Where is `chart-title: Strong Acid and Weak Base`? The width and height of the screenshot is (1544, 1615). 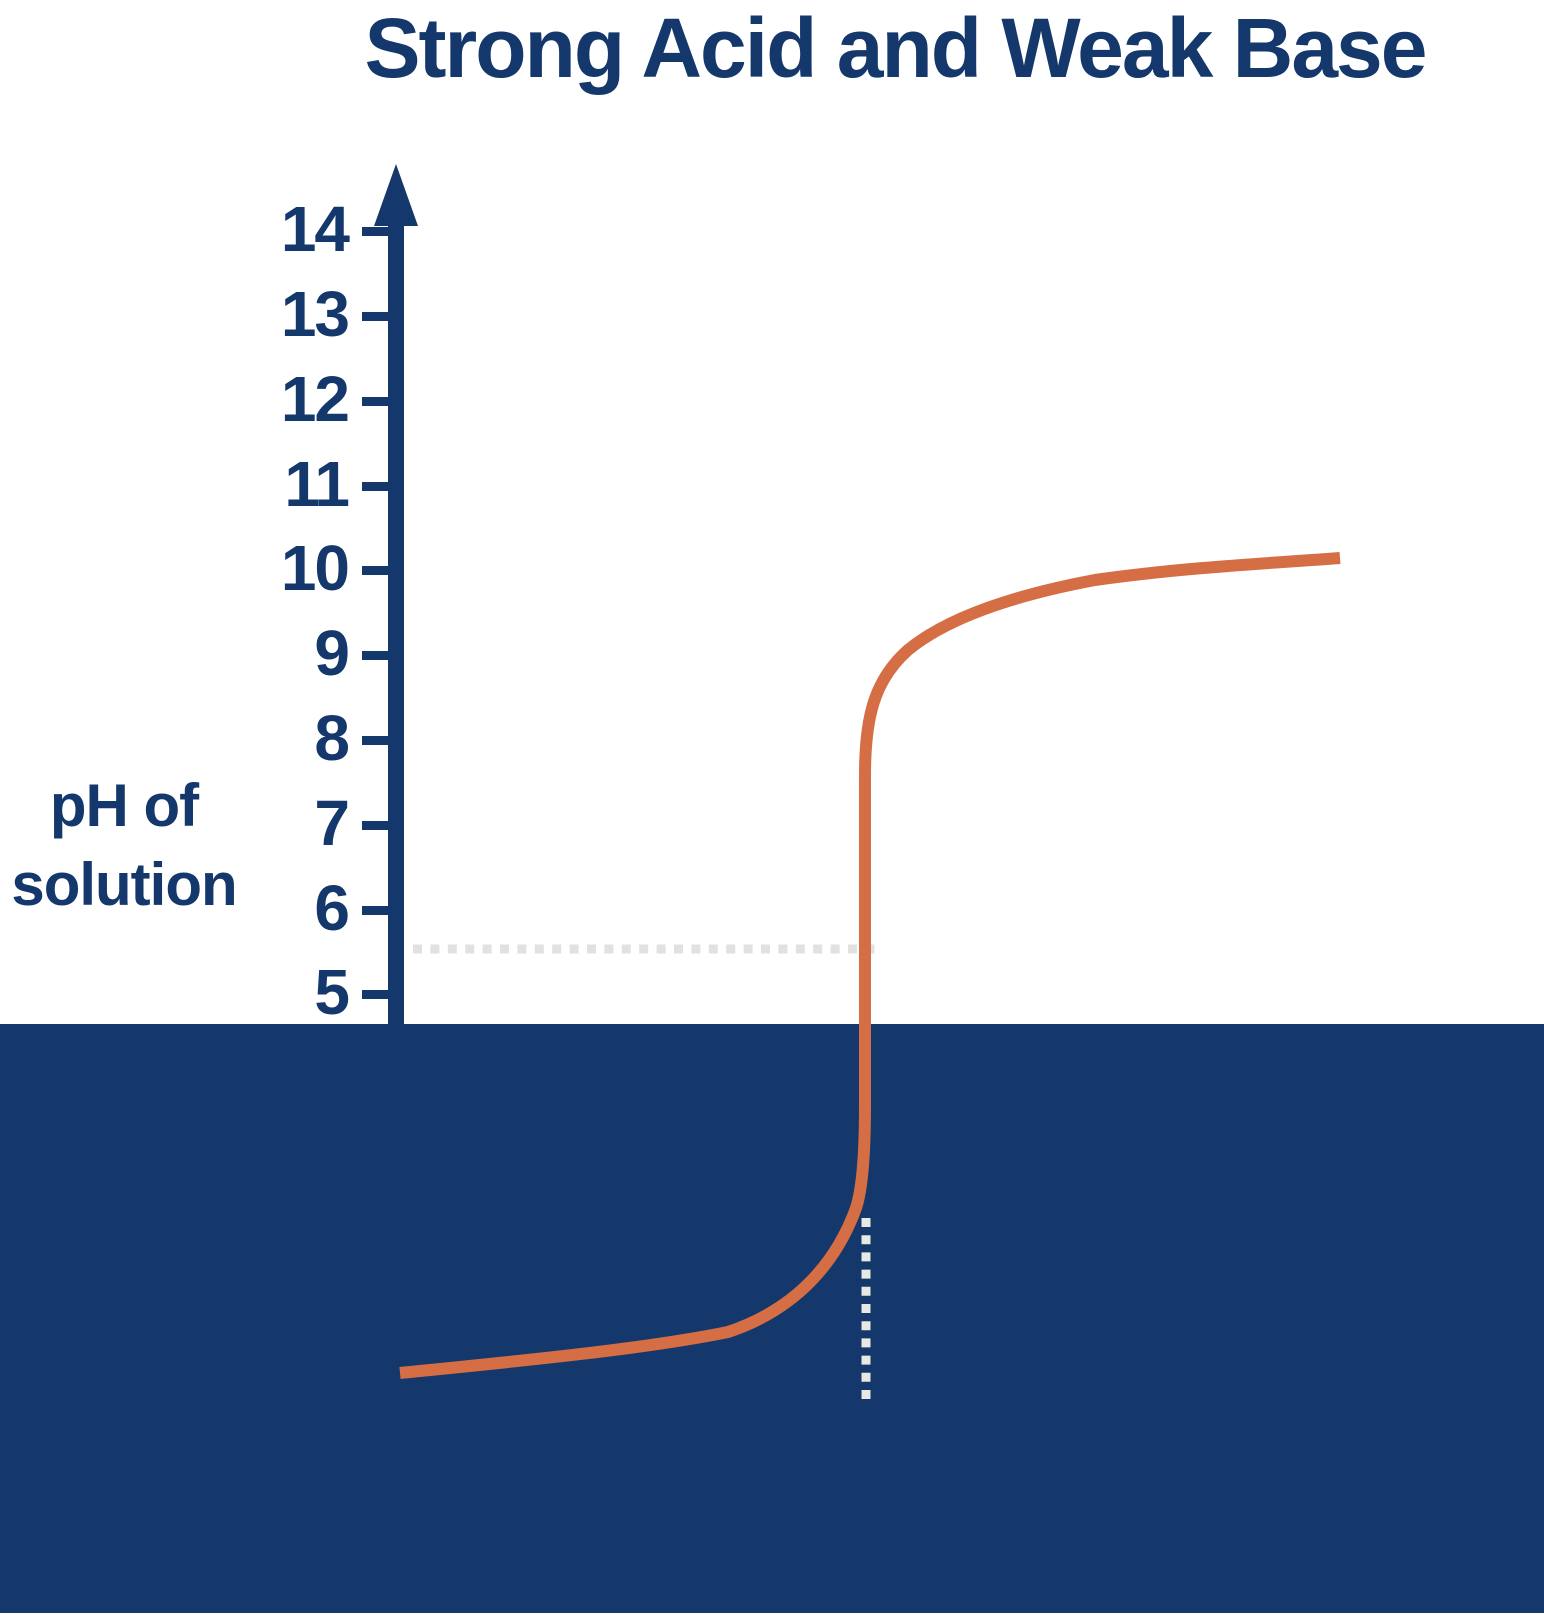 chart-title: Strong Acid and Weak Base is located at coordinates (896, 48).